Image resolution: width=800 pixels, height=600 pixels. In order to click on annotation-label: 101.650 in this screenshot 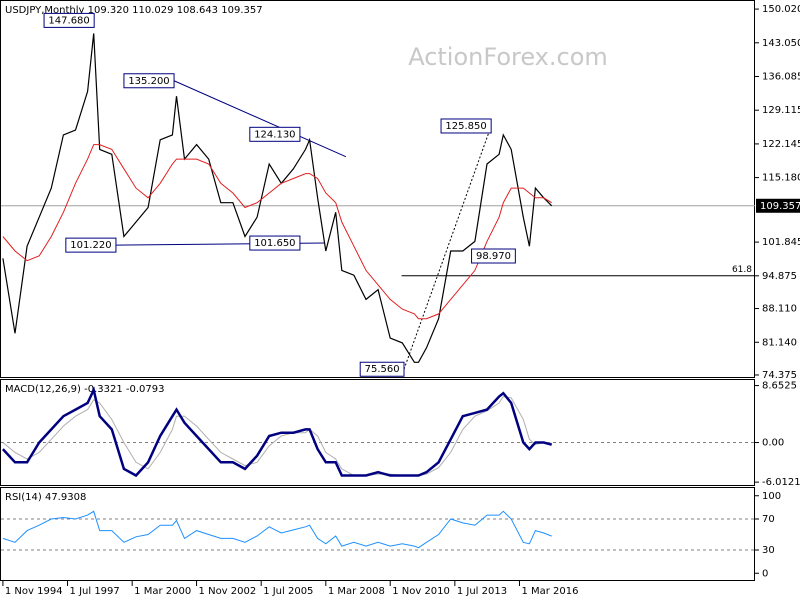, I will do `click(274, 243)`.